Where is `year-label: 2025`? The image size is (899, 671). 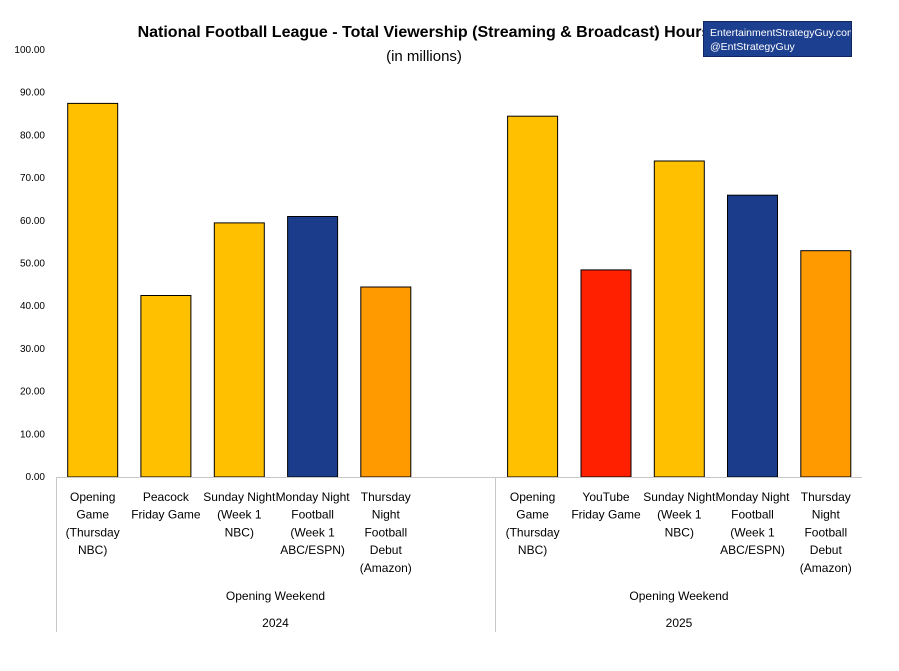 year-label: 2025 is located at coordinates (679, 623).